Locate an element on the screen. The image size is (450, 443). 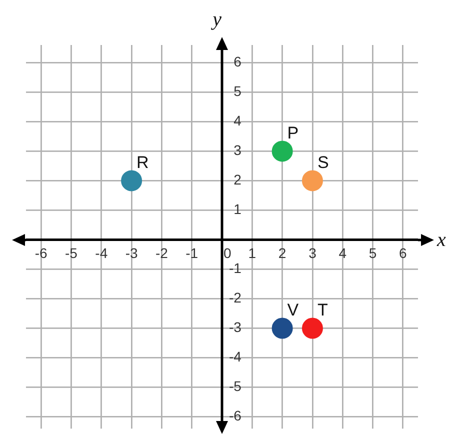
x-tick-label: 2 is located at coordinates (282, 253).